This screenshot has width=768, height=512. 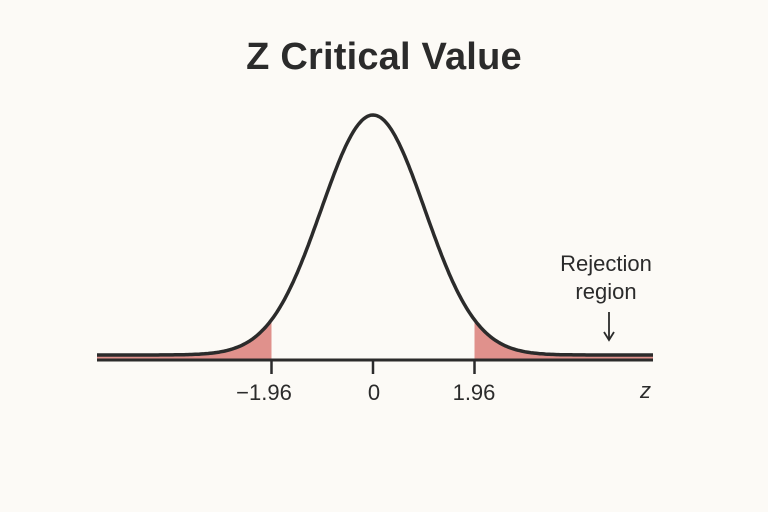 I want to click on tick-label-neg-1-96: −1.96, so click(x=264, y=392).